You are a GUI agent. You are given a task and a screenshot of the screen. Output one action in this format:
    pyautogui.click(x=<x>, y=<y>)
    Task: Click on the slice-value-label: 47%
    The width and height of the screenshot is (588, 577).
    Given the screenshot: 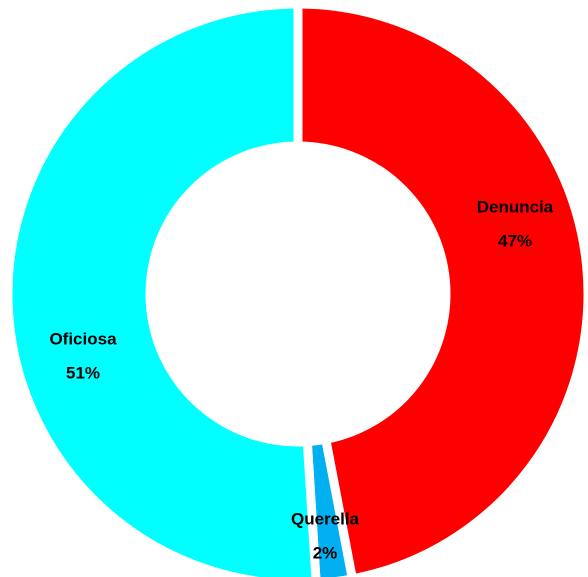 What is the action you would take?
    pyautogui.click(x=515, y=240)
    